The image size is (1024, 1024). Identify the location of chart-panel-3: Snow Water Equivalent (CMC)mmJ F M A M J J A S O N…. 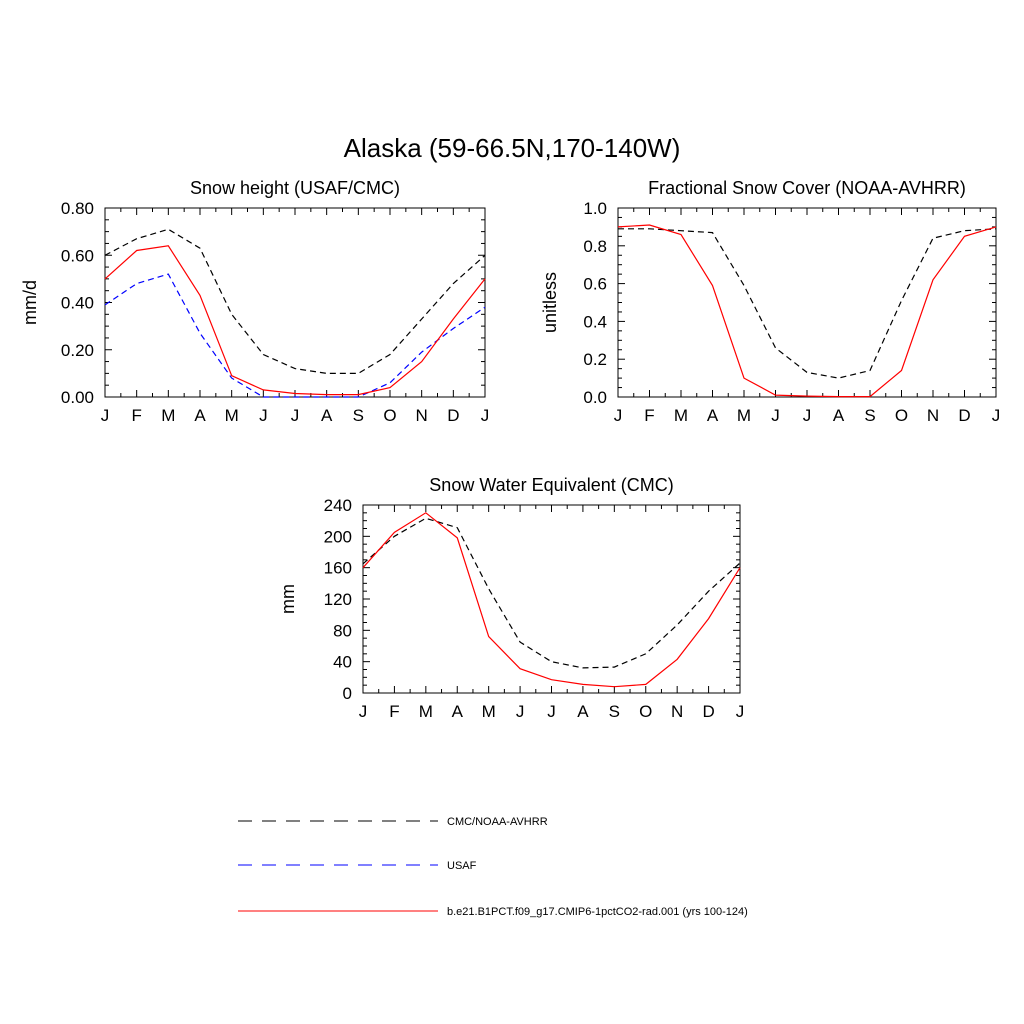
(511, 598).